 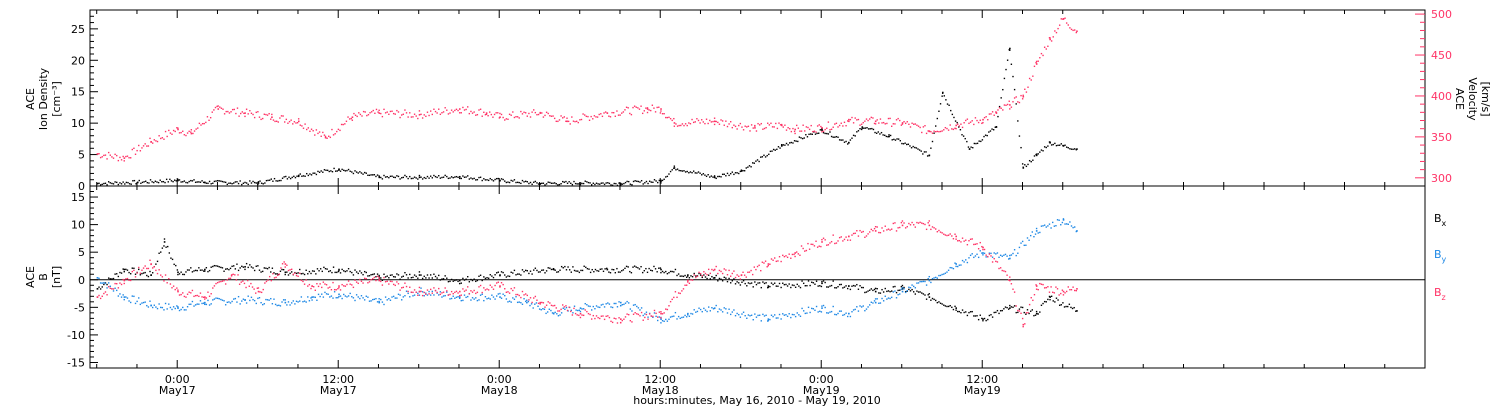 What do you see at coordinates (79, 307) in the screenshot?
I see `bottom-y-tick-label: -5` at bounding box center [79, 307].